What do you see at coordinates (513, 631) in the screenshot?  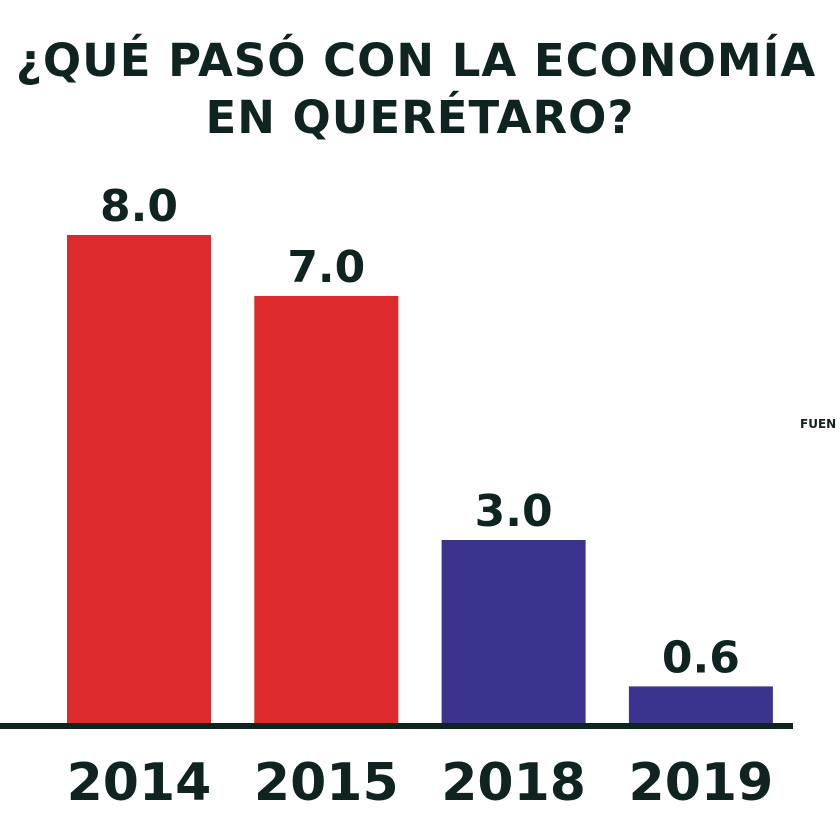 I see `bar-2018` at bounding box center [513, 631].